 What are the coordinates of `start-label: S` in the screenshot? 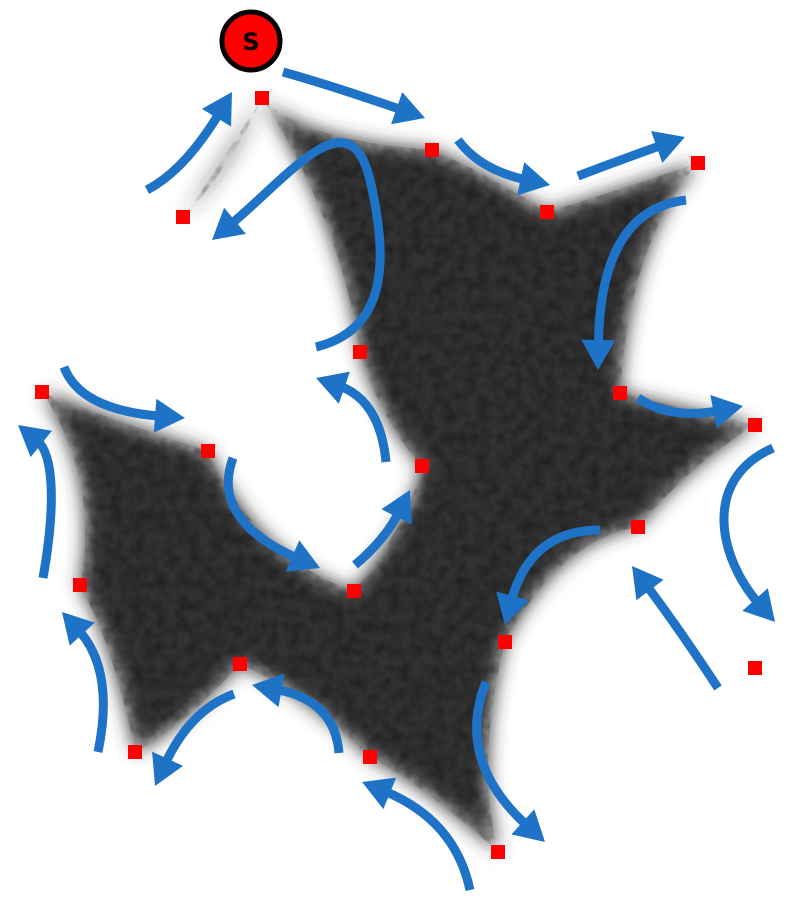 It's located at (250, 42).